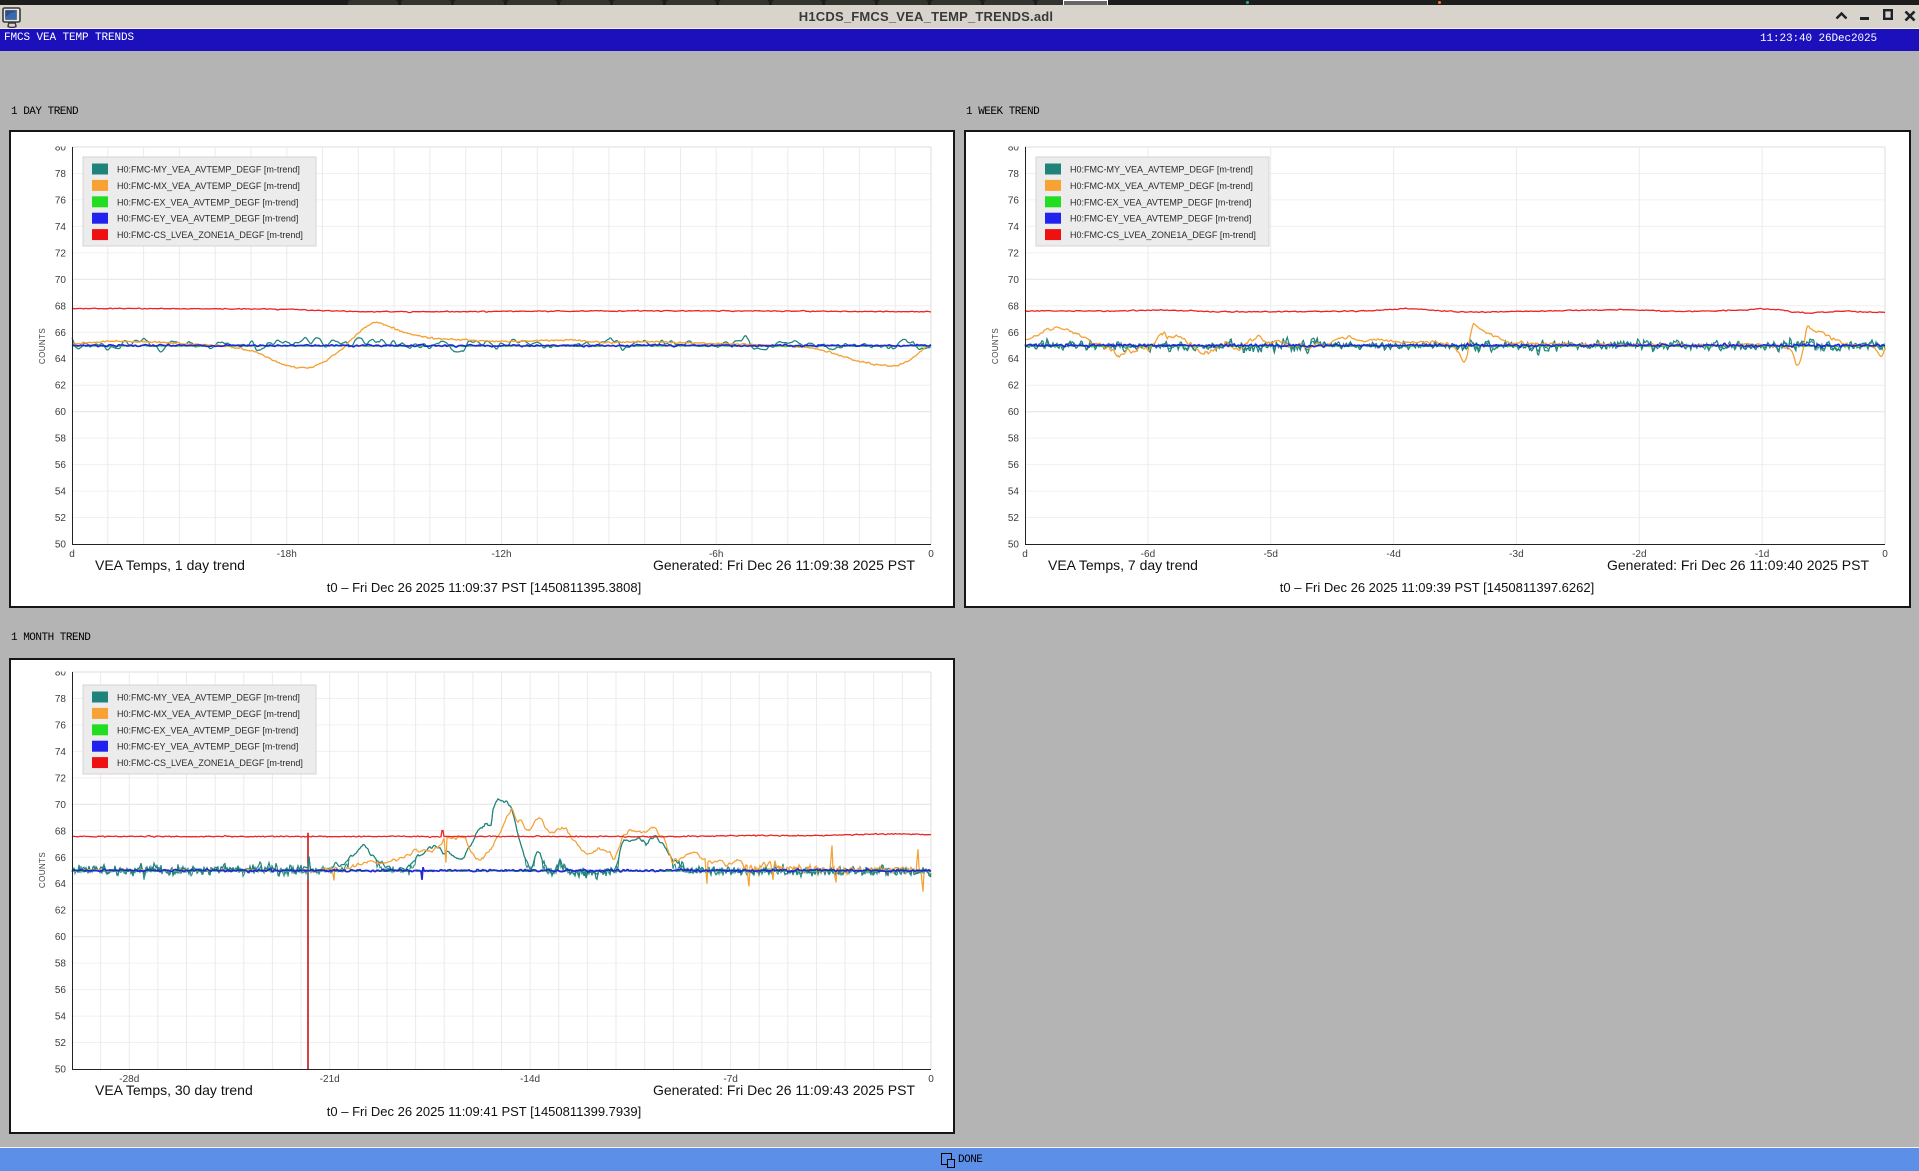  Describe the element at coordinates (1516, 554) in the screenshot. I see `svg-text: -3d` at that location.